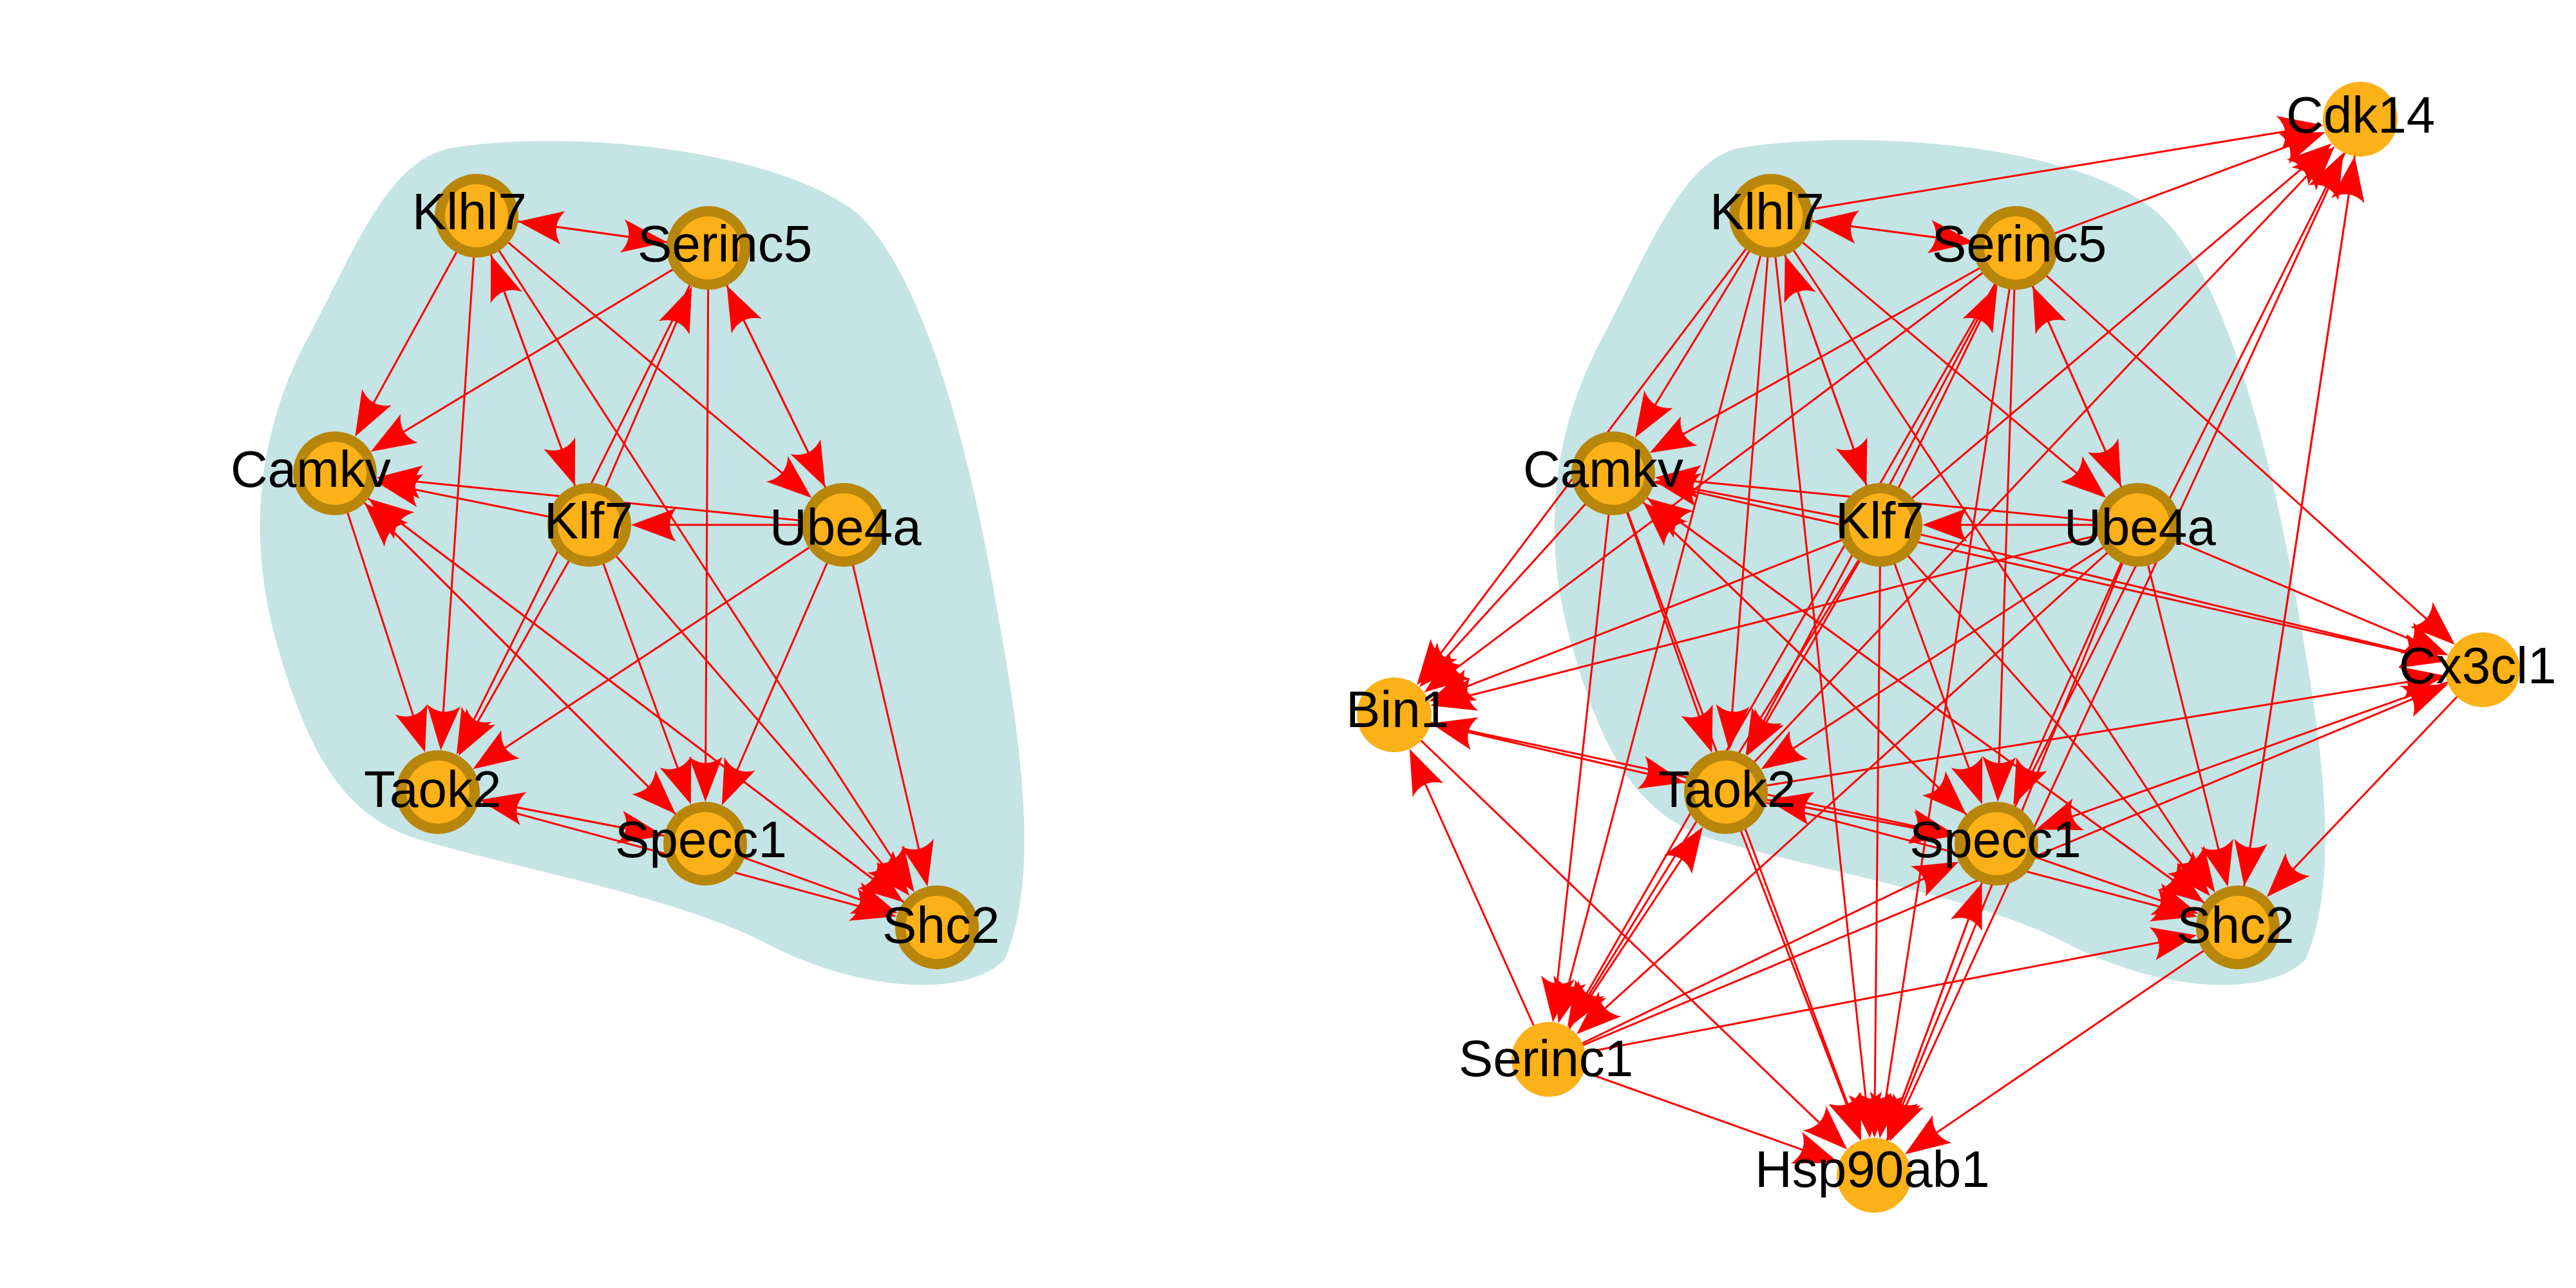 Image resolution: width=2576 pixels, height=1288 pixels. What do you see at coordinates (808, 463) in the screenshot?
I see `arrowhead-Serinc5-to-Ube4a` at bounding box center [808, 463].